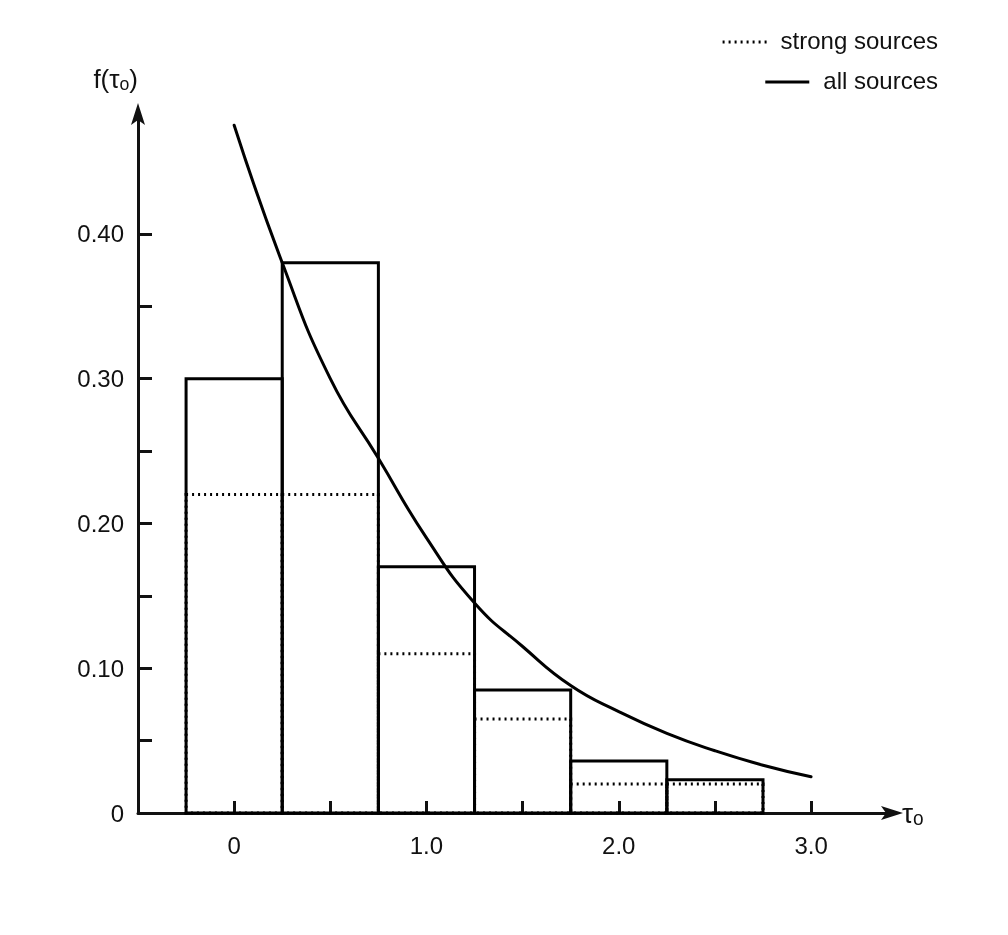 The width and height of the screenshot is (1008, 935). What do you see at coordinates (115, 79) in the screenshot?
I see `y-axis-title: f(τₒ)` at bounding box center [115, 79].